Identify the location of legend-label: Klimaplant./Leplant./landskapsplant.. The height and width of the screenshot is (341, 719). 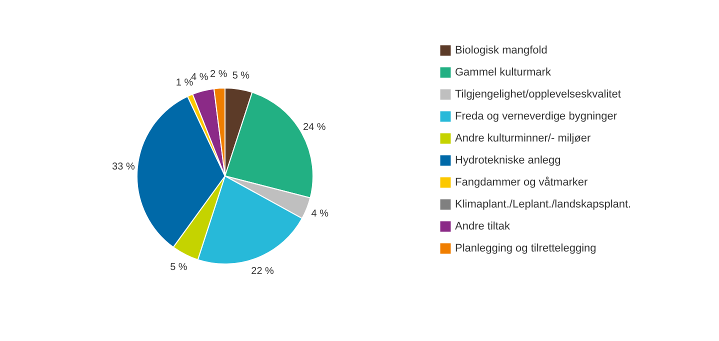
(543, 204).